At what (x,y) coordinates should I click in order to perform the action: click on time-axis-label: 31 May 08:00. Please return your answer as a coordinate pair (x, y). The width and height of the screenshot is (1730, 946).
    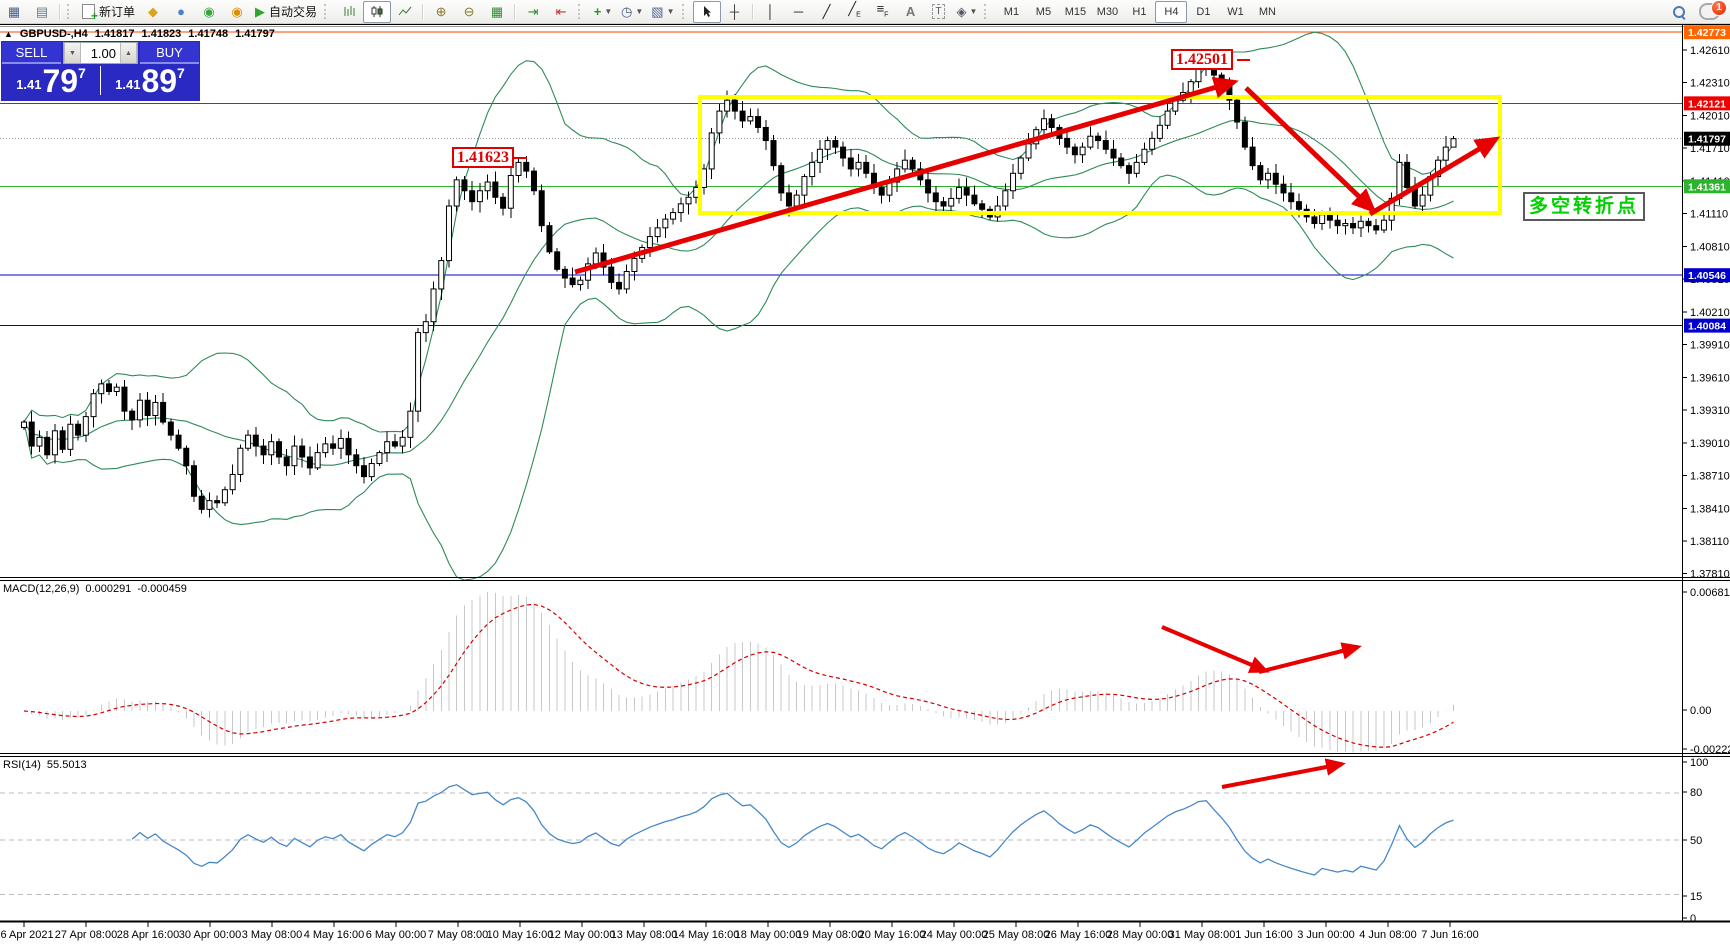
    Looking at the image, I should click on (1202, 935).